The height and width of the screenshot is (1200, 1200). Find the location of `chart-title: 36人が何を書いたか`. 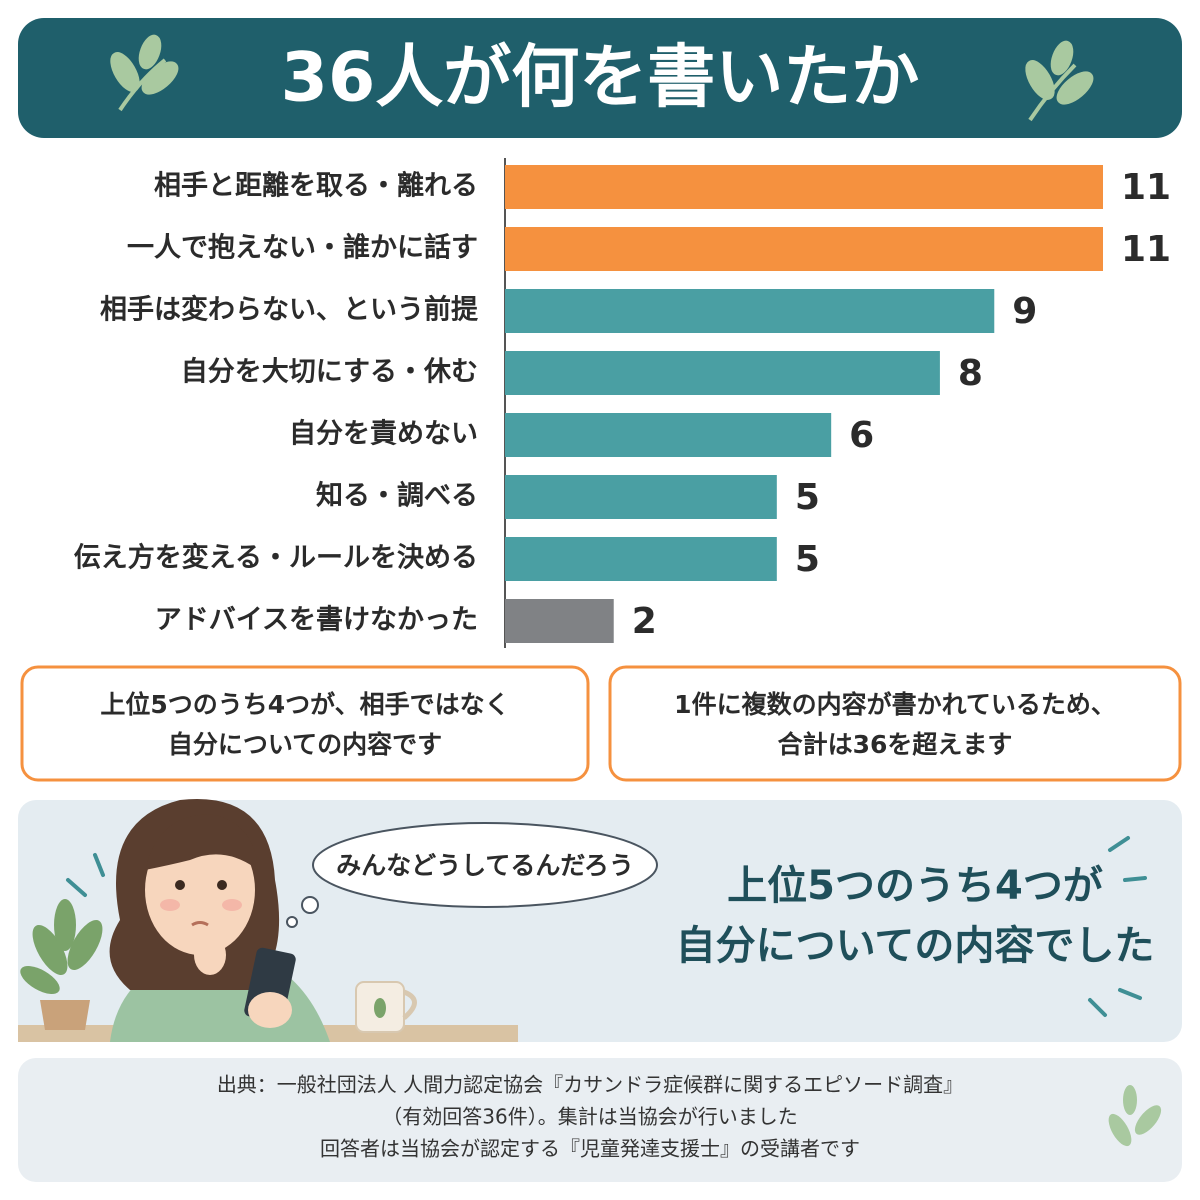

chart-title: 36人が何を書いたか is located at coordinates (600, 78).